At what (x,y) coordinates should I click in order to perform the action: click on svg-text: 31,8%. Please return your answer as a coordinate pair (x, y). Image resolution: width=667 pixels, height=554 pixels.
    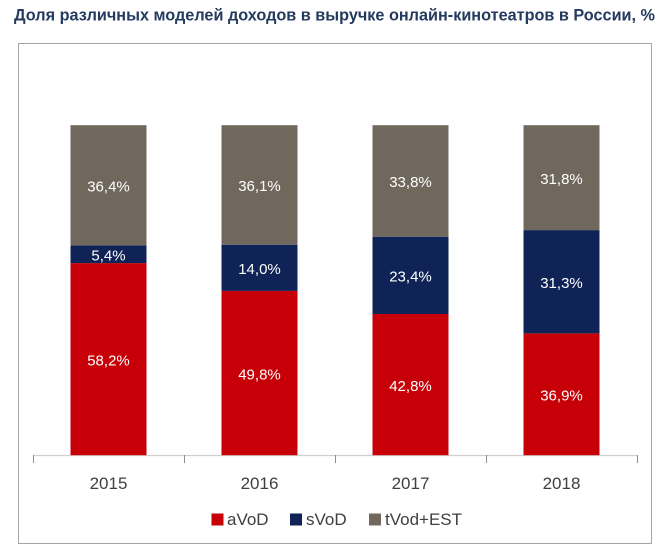
    Looking at the image, I should click on (561, 179).